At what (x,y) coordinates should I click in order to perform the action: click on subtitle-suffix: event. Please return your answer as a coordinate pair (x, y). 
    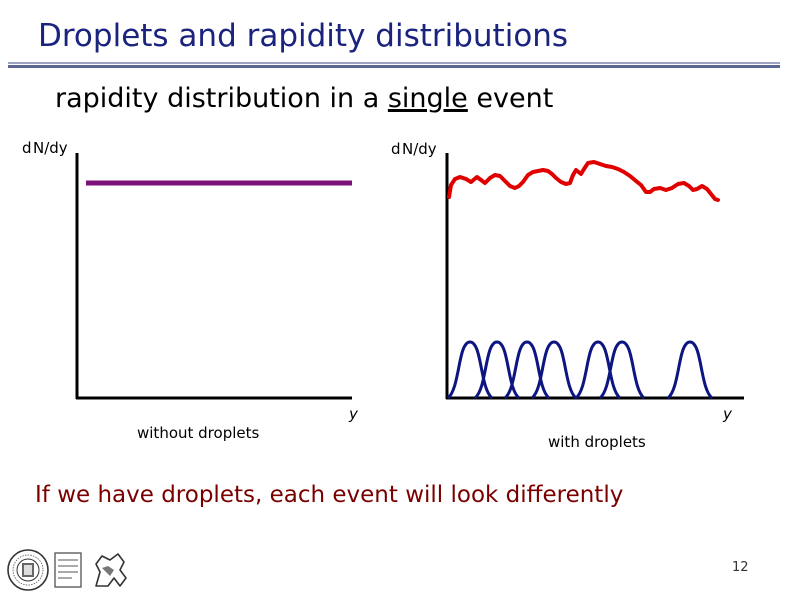
    Looking at the image, I should click on (510, 98).